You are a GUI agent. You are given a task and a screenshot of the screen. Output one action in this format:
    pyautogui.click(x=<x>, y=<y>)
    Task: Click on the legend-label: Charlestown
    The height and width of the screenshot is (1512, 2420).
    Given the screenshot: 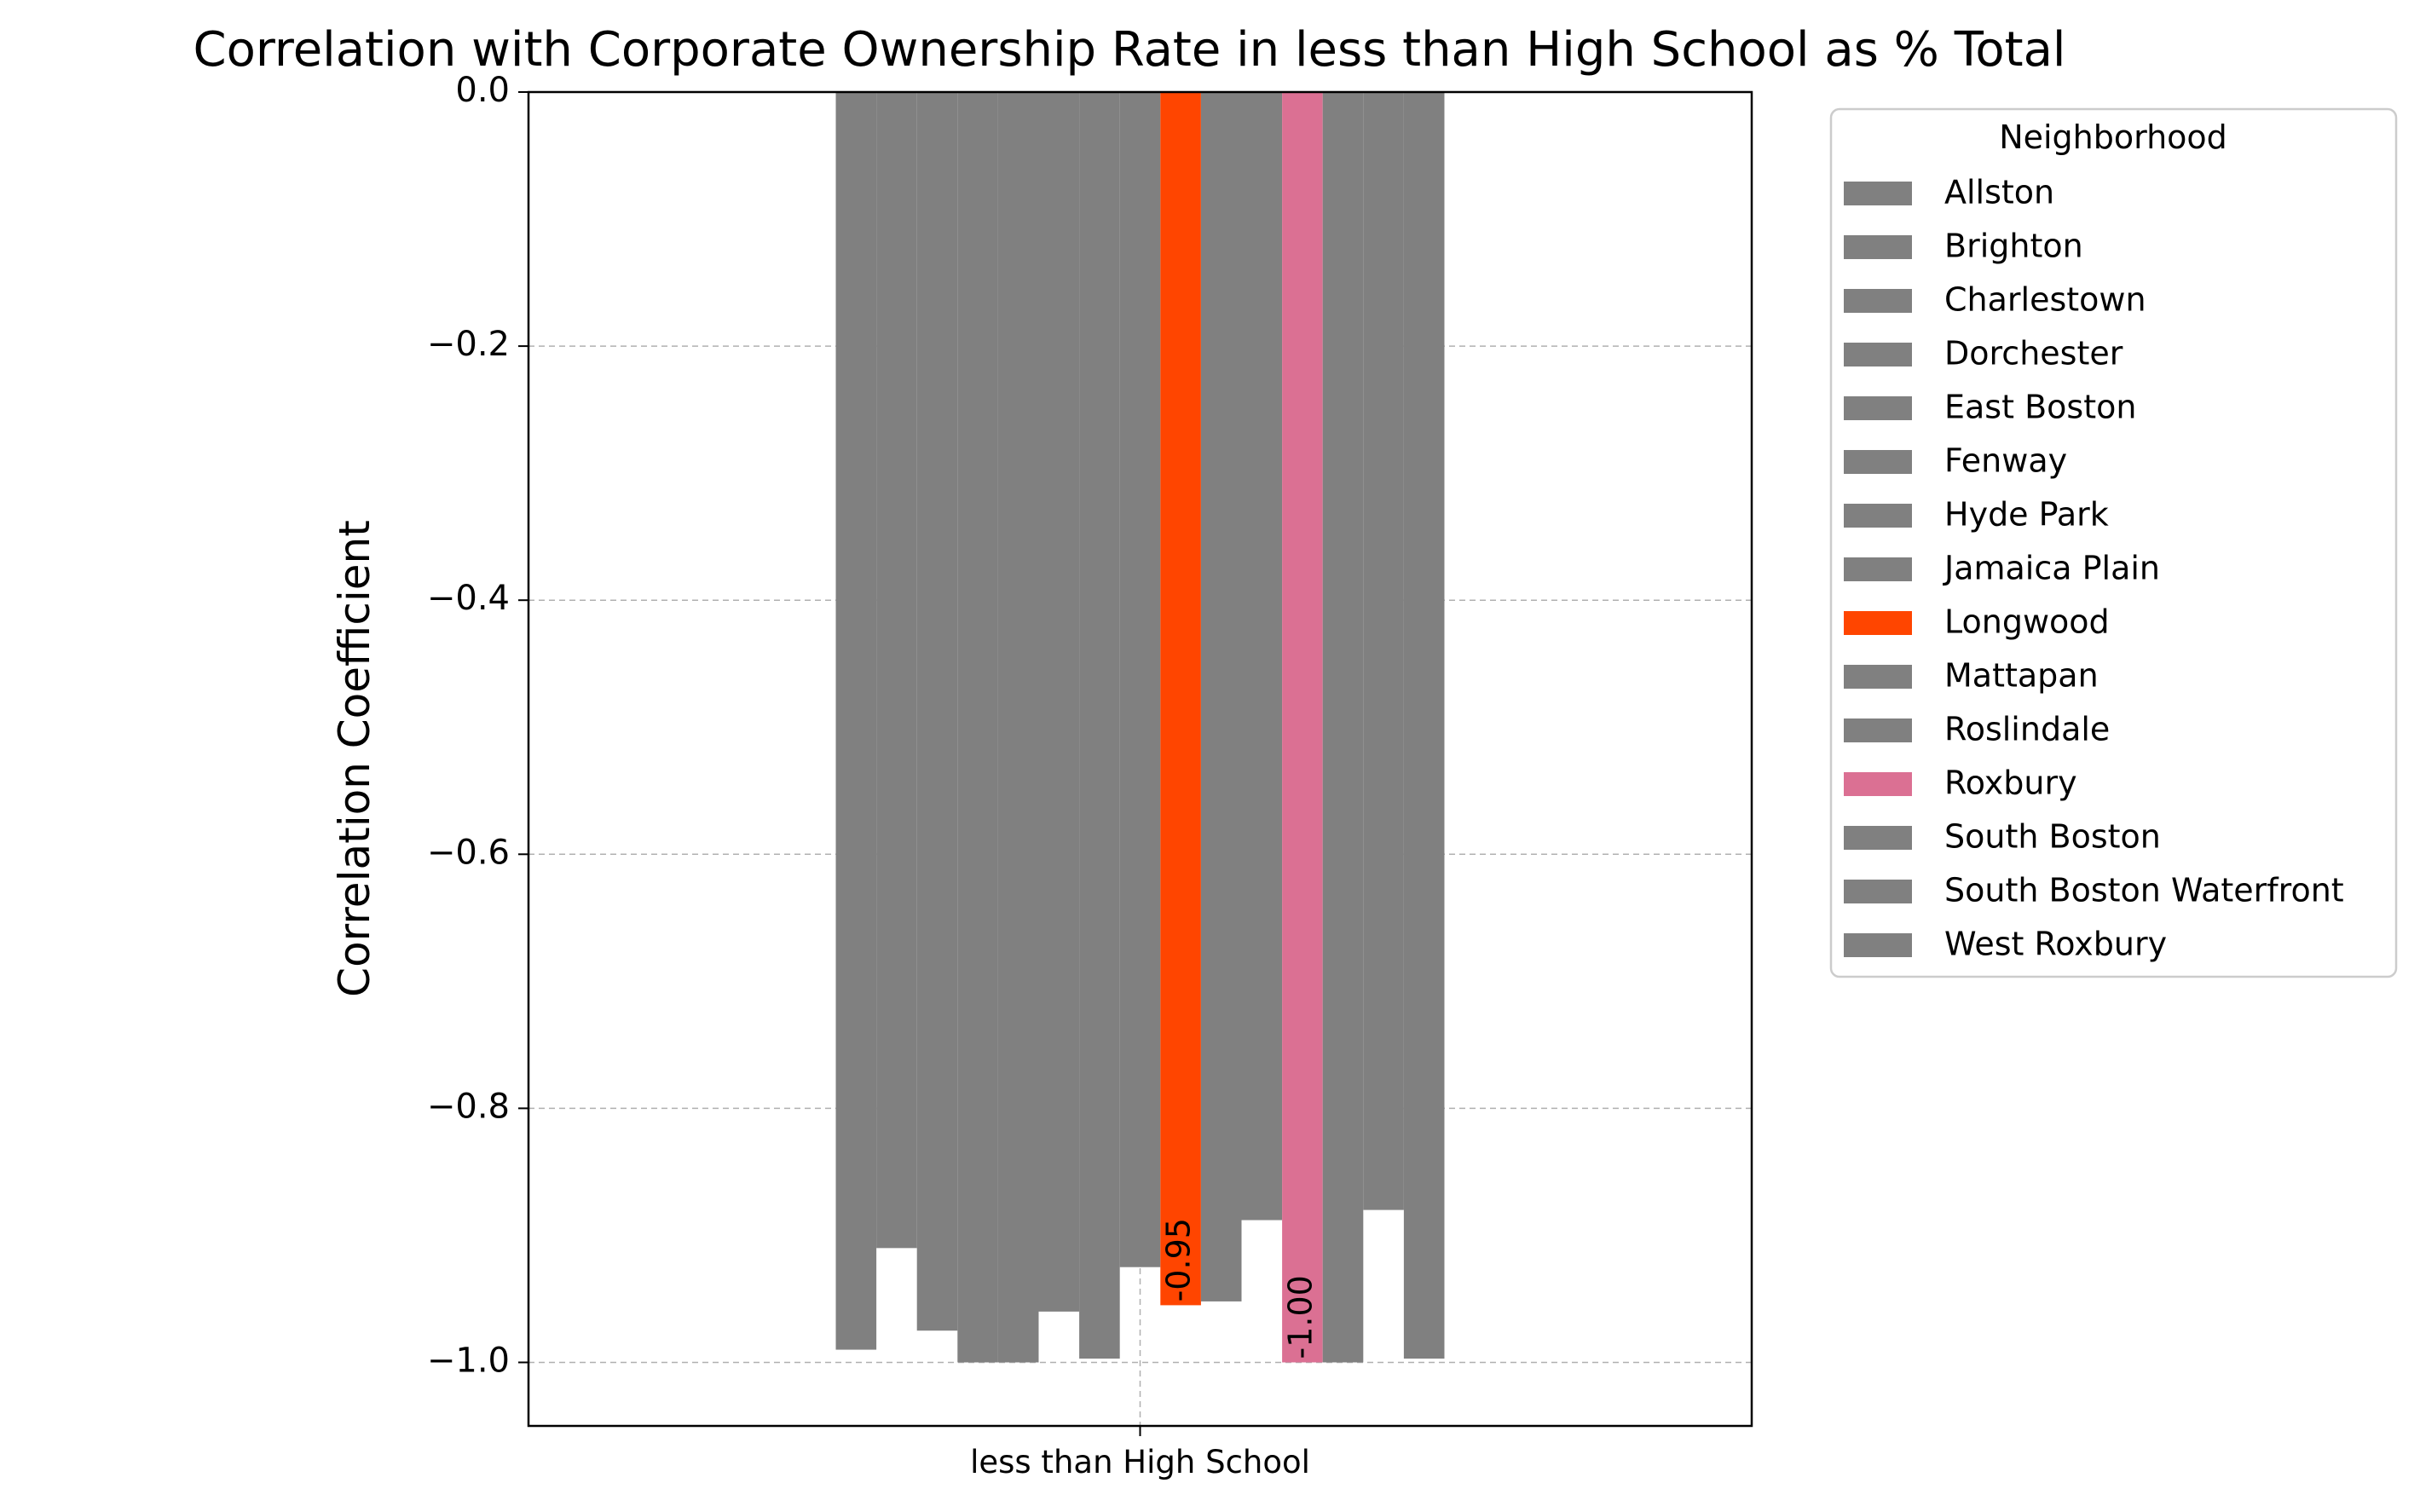 What is the action you would take?
    pyautogui.click(x=2045, y=300)
    